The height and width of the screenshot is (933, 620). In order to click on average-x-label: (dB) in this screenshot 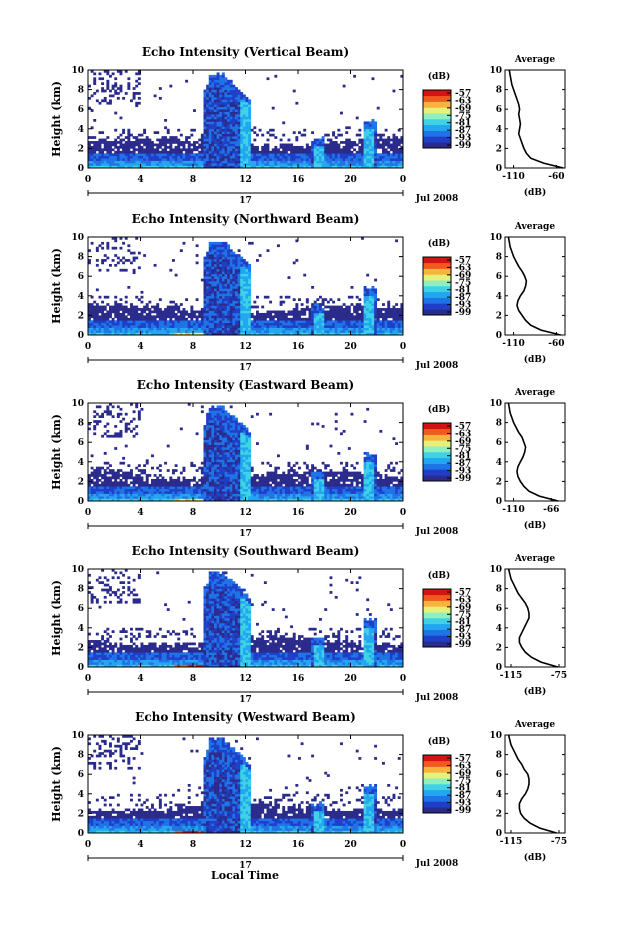, I will do `click(535, 192)`.